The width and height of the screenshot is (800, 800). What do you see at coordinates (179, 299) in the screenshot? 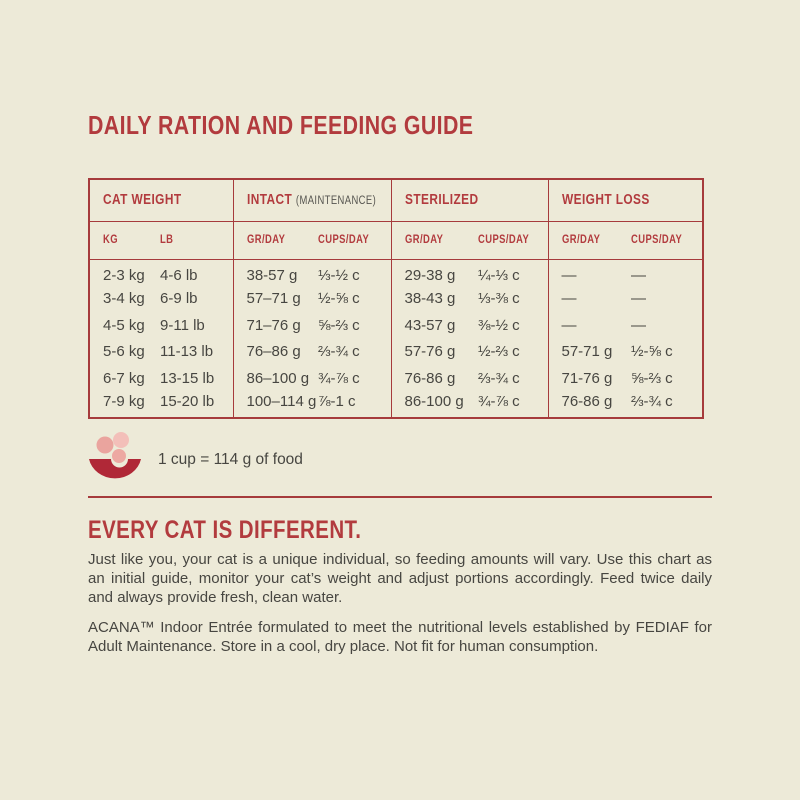
I see `table-cell: 6-9 lb` at bounding box center [179, 299].